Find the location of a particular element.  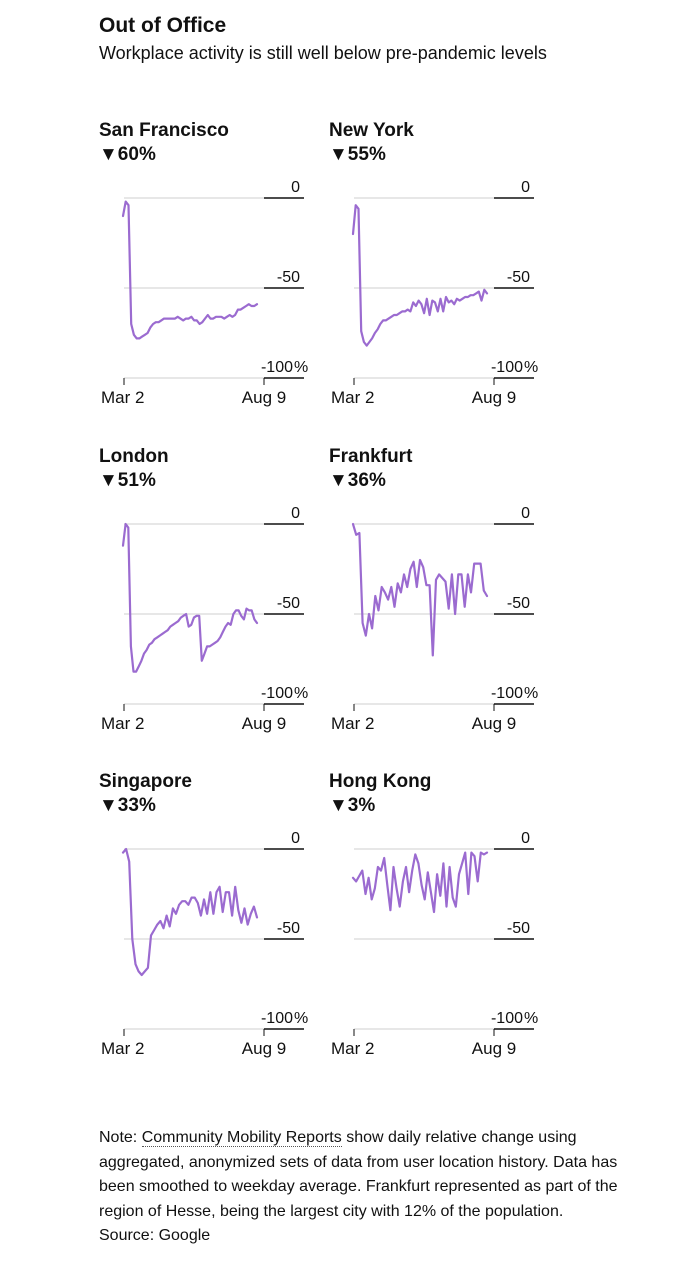

chart-panel-frankfurt: Frankfurt ▼36% 0 -50 -100% Mar 2 Aug 9 is located at coordinates (444, 596).